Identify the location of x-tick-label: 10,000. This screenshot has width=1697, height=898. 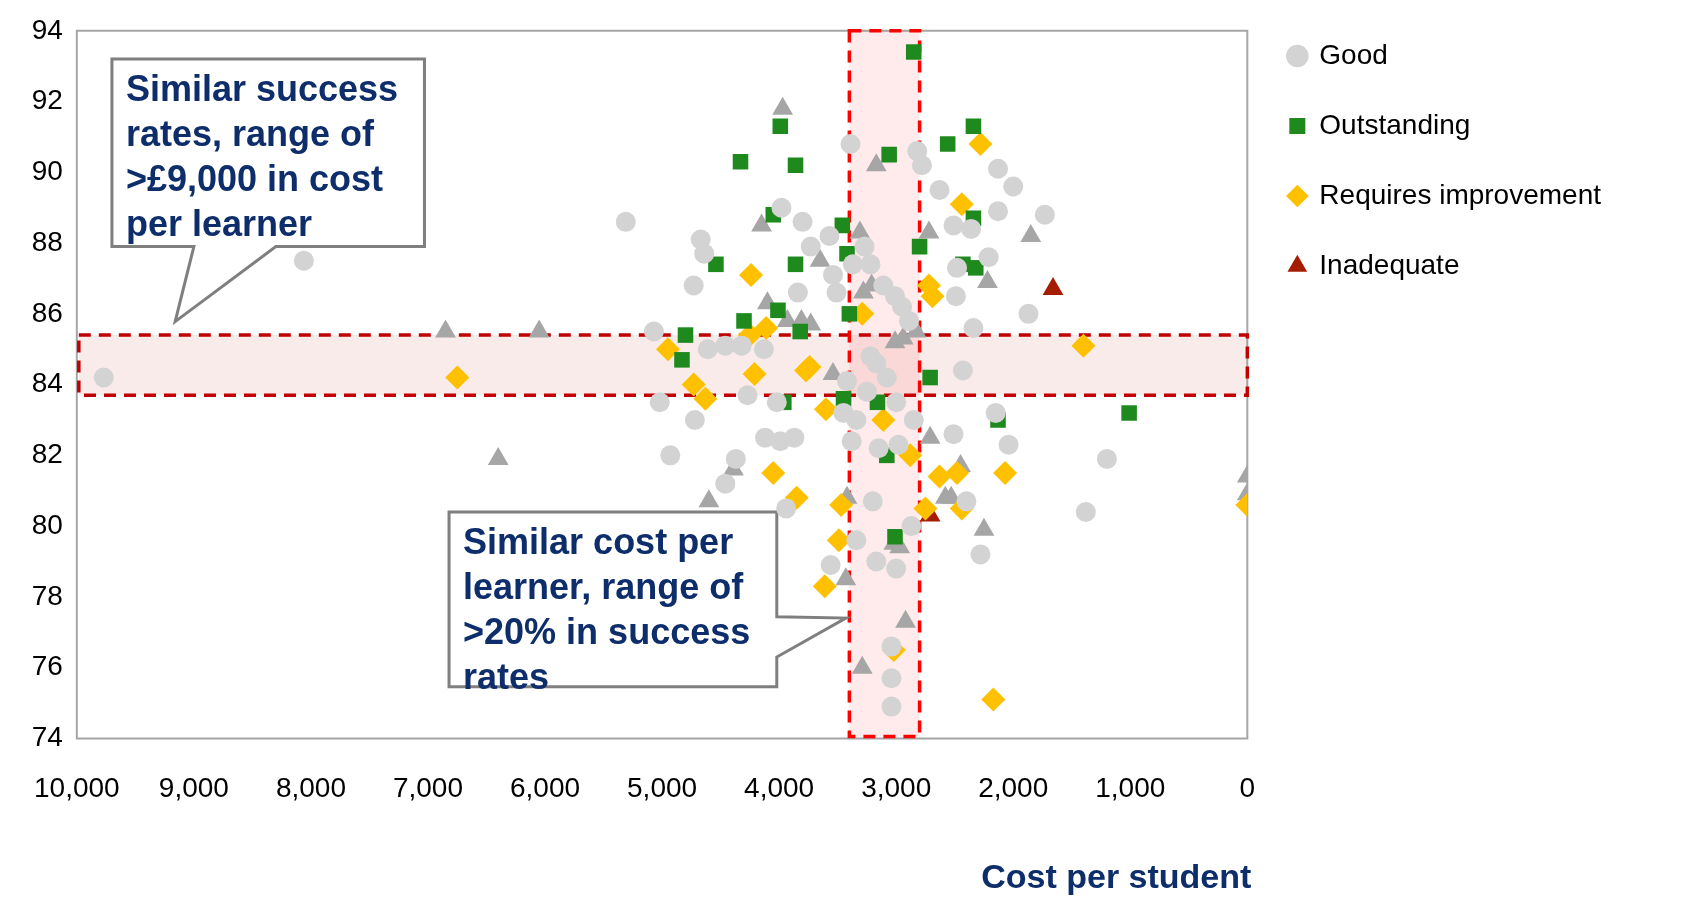
(77, 787).